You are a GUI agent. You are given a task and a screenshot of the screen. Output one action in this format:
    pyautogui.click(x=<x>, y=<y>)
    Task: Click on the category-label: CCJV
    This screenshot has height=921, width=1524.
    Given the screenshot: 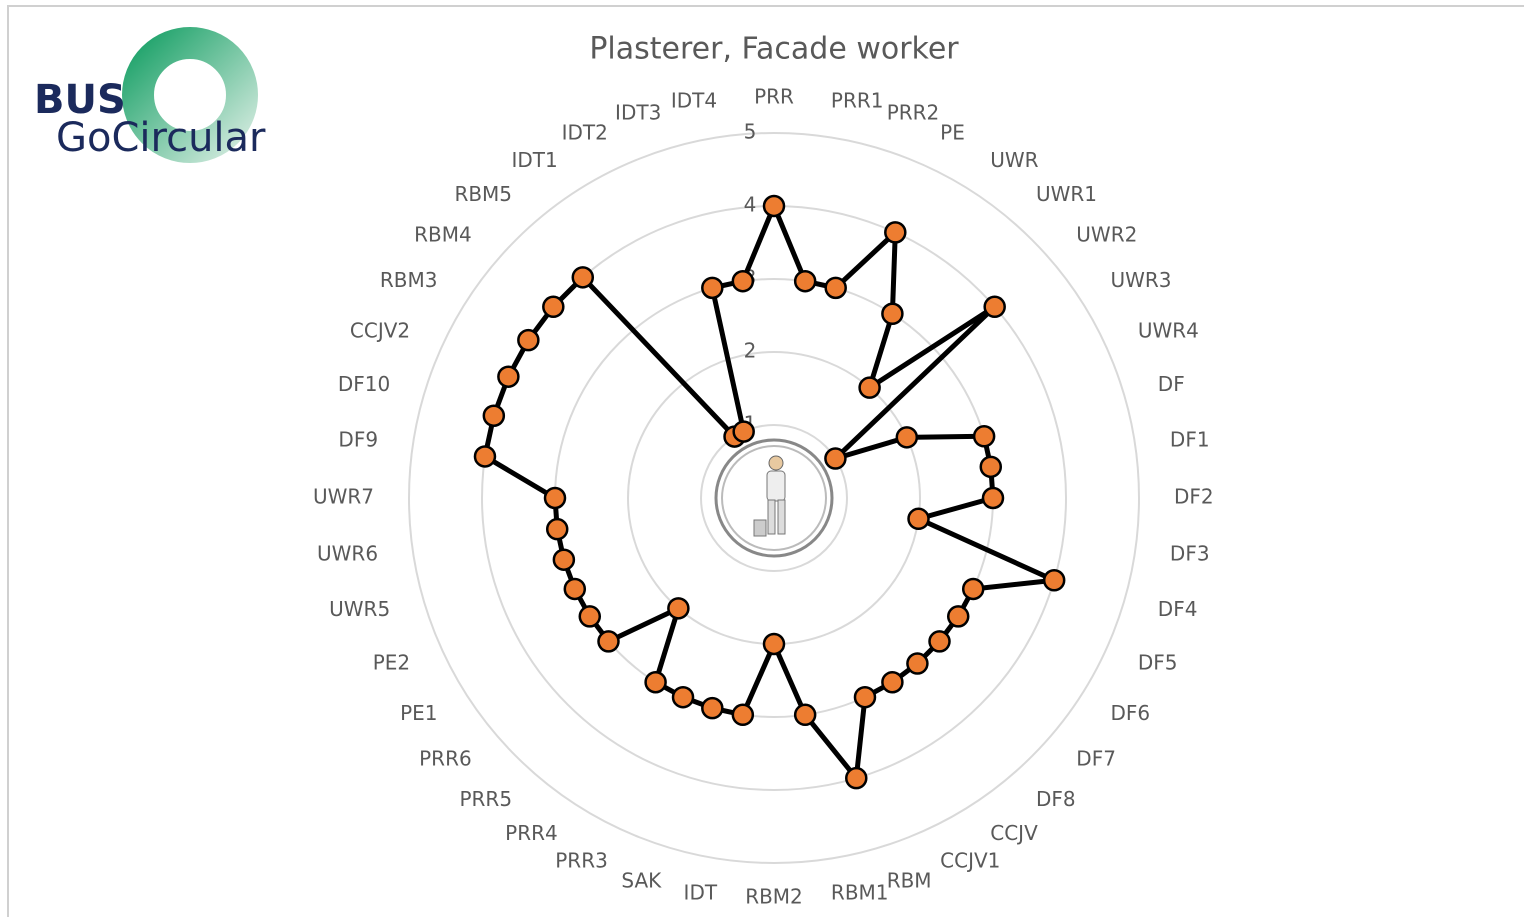 What is the action you would take?
    pyautogui.click(x=1014, y=833)
    